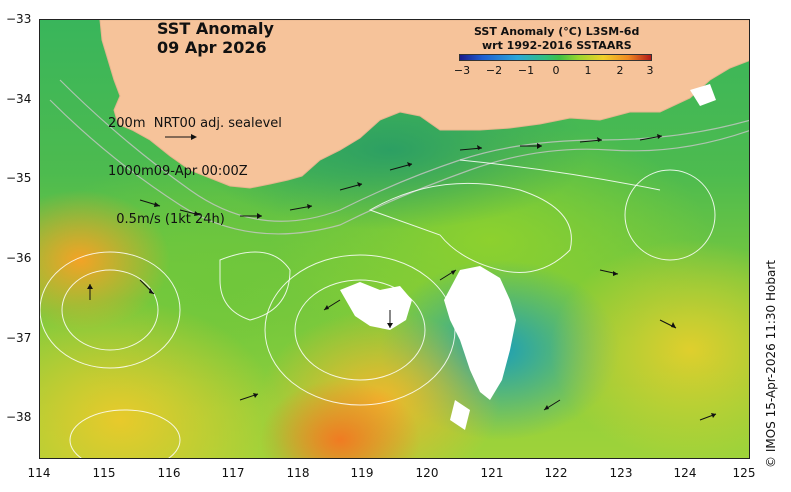 The width and height of the screenshot is (791, 492). What do you see at coordinates (650, 70) in the screenshot?
I see `colorbar-tick: 3` at bounding box center [650, 70].